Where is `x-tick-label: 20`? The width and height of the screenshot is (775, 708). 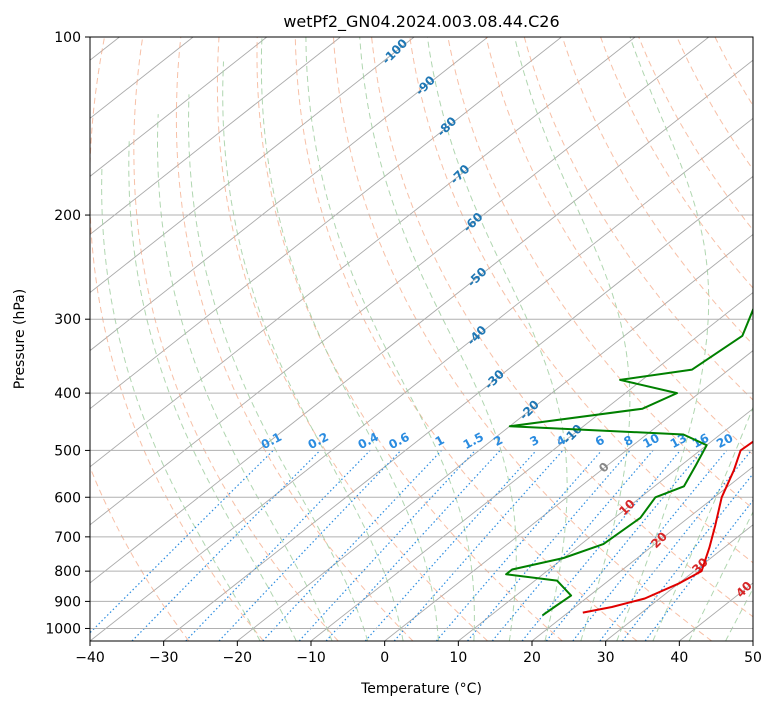
x-tick-label: 20 is located at coordinates (532, 658).